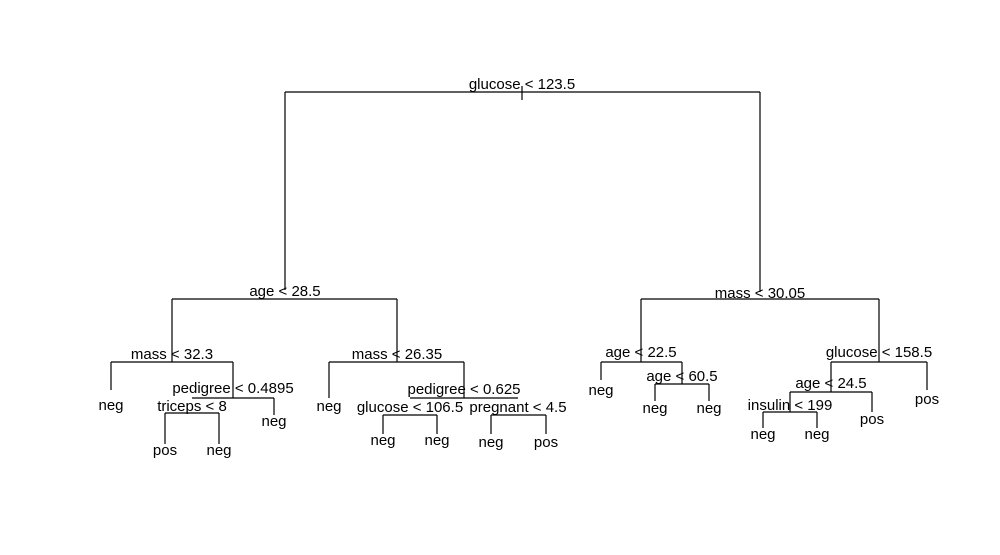 This screenshot has height=555, width=1000. Describe the element at coordinates (708, 408) in the screenshot. I see `leaf-label-RLRR: neg` at that location.